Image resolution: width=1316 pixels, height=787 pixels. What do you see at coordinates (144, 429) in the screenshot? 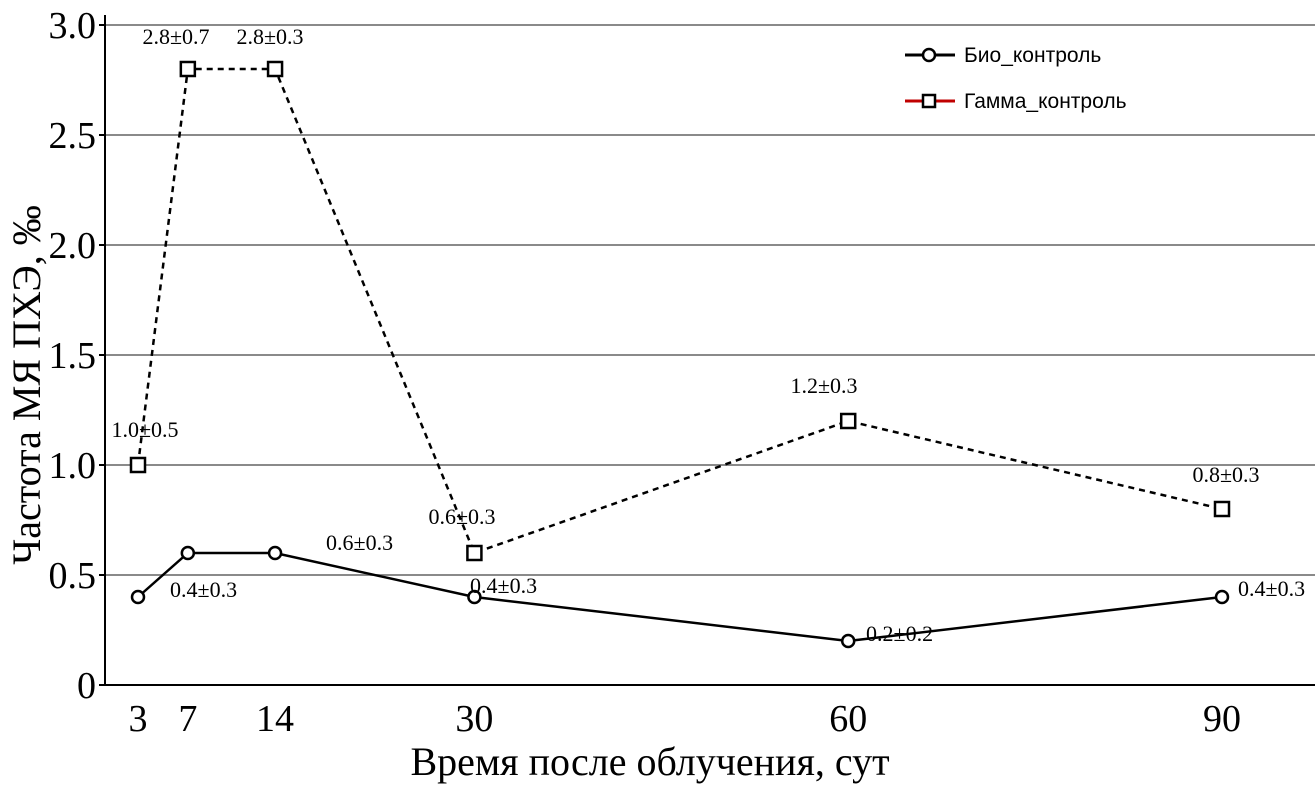
I see `data-label: 1.0±0.5` at bounding box center [144, 429].